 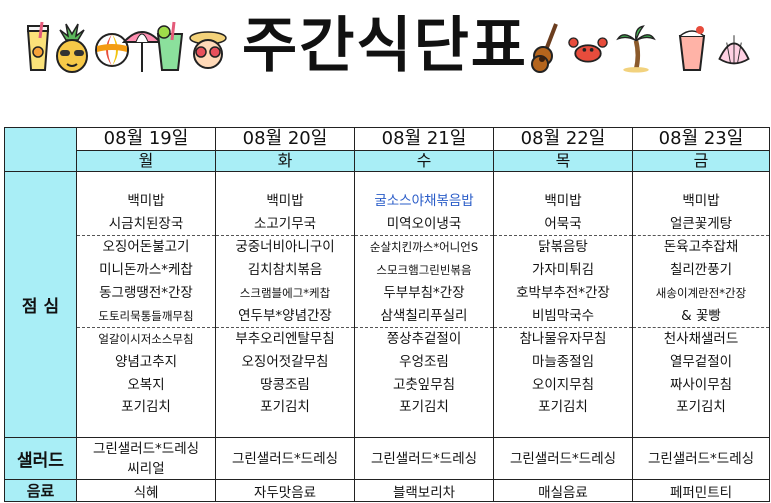 What do you see at coordinates (636, 49) in the screenshot?
I see `palm-tree-icon` at bounding box center [636, 49].